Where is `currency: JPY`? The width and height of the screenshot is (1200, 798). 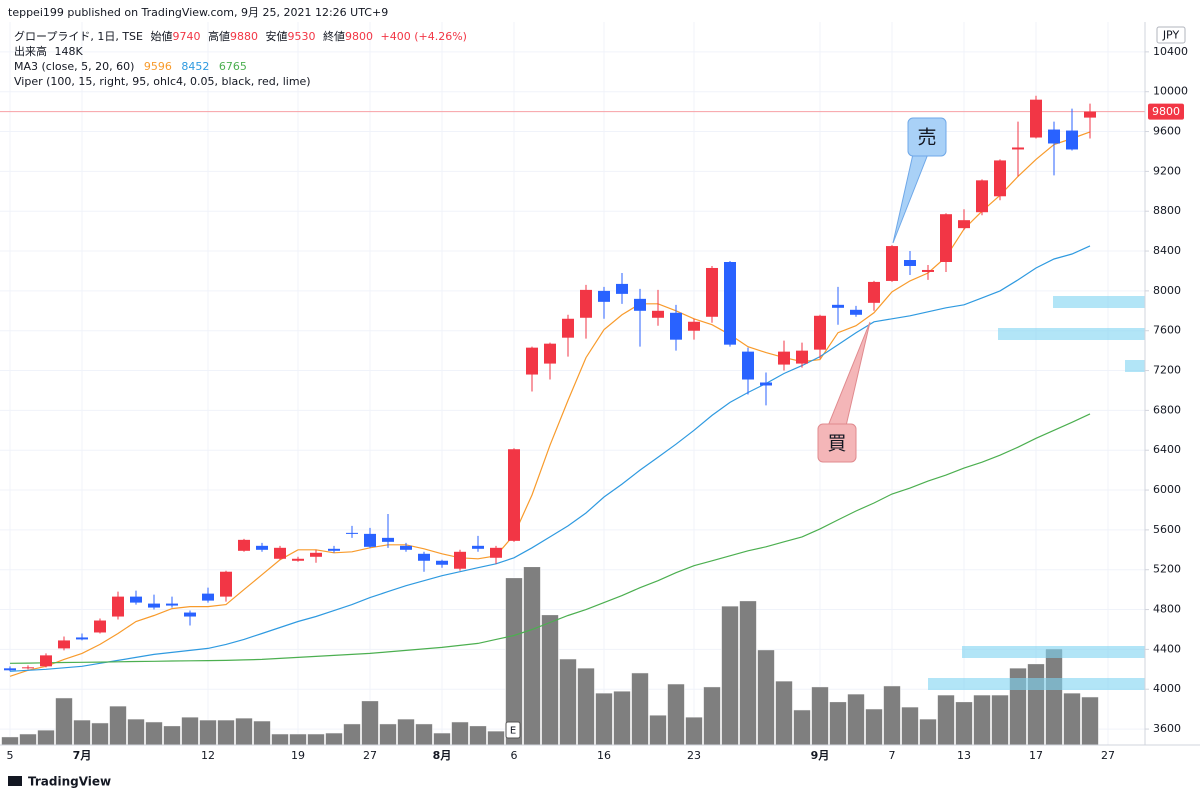
currency: JPY is located at coordinates (1171, 35).